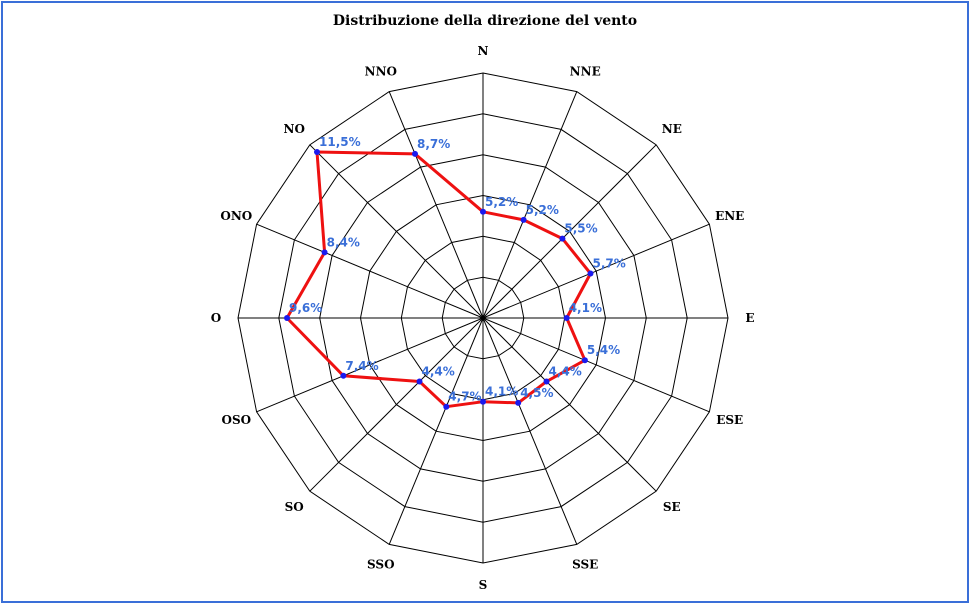 Image resolution: width=970 pixels, height=604 pixels. I want to click on value-label: 4,5%, so click(536, 393).